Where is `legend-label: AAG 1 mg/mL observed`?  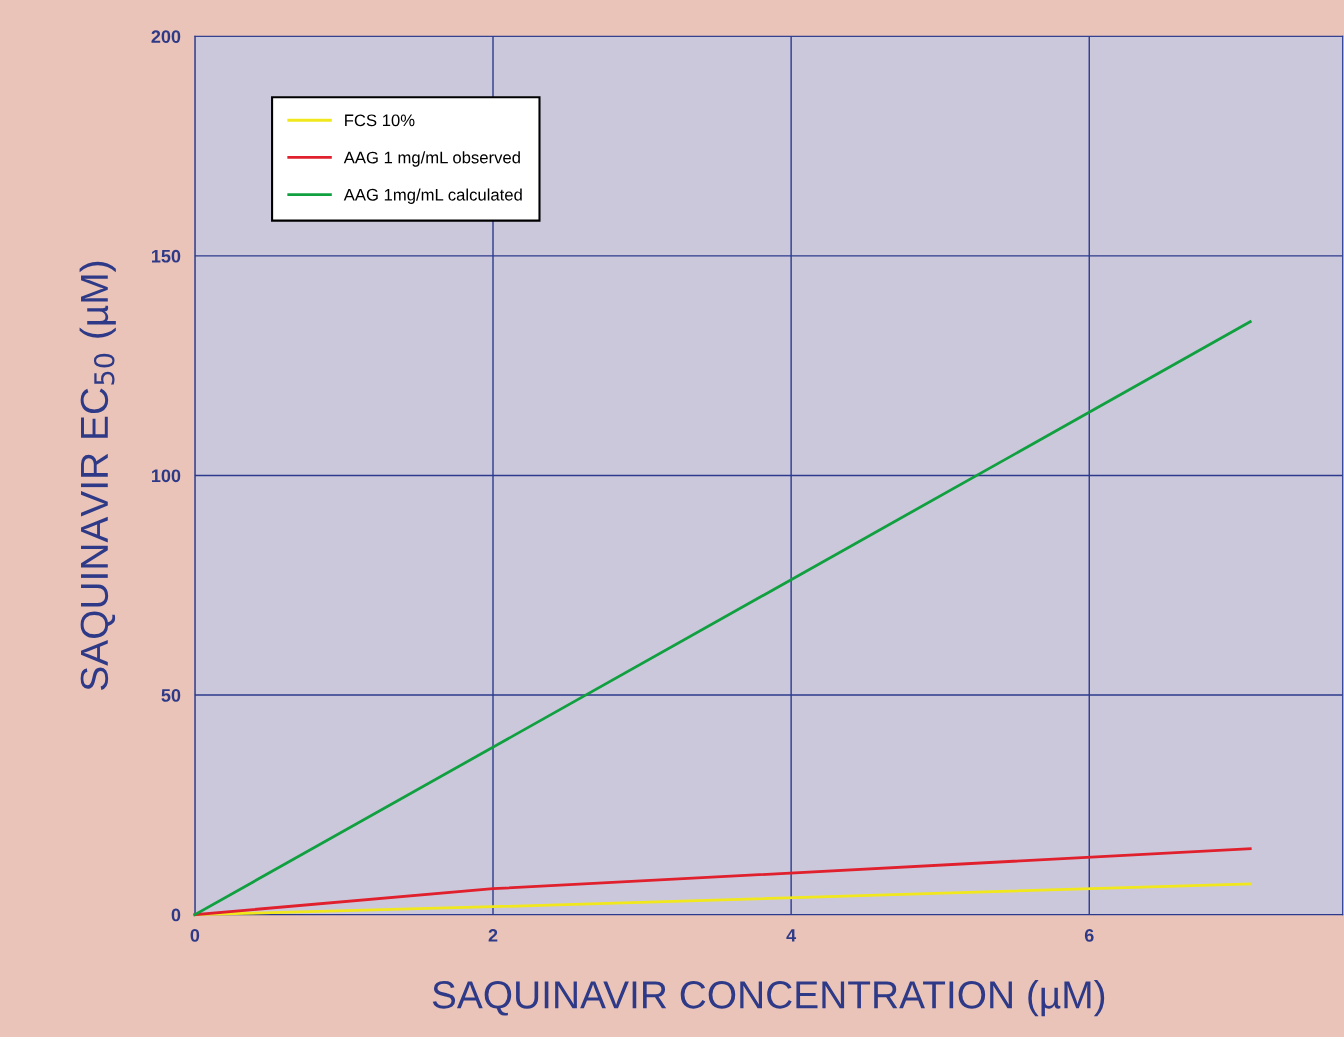 legend-label: AAG 1 mg/mL observed is located at coordinates (431, 159).